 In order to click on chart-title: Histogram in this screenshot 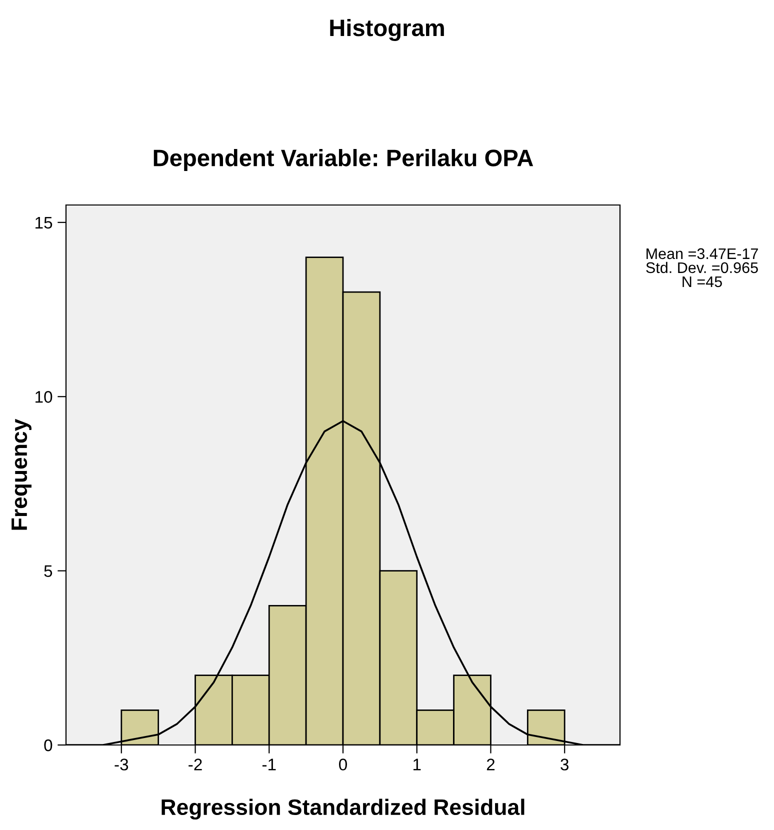, I will do `click(387, 30)`.